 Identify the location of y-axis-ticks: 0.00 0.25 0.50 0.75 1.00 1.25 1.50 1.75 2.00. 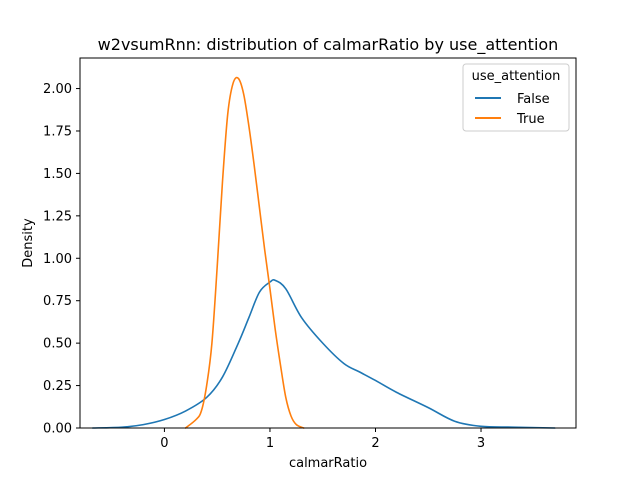
(61, 259).